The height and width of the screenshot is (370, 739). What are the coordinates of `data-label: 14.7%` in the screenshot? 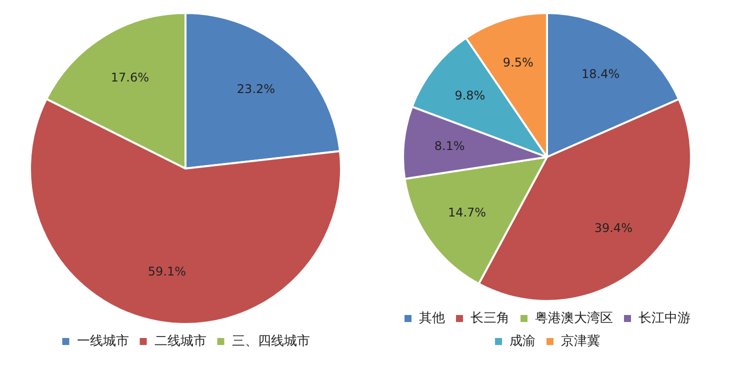 It's located at (467, 213).